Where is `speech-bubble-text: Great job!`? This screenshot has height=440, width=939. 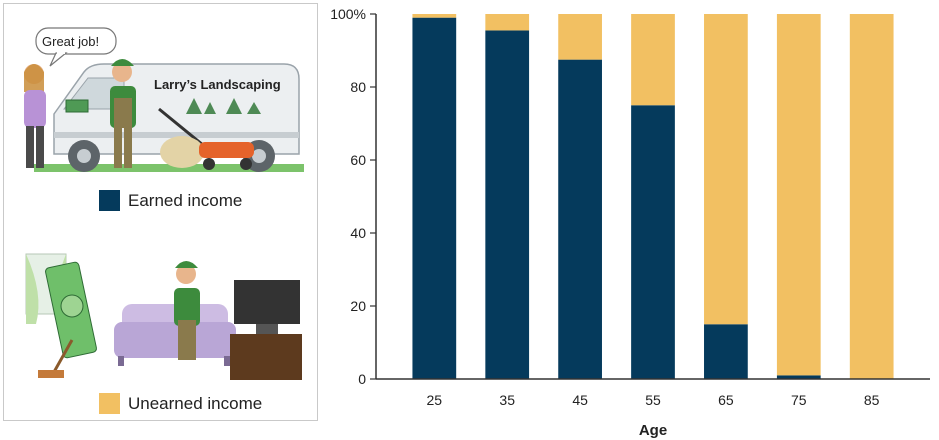 speech-bubble-text: Great job! is located at coordinates (70, 41).